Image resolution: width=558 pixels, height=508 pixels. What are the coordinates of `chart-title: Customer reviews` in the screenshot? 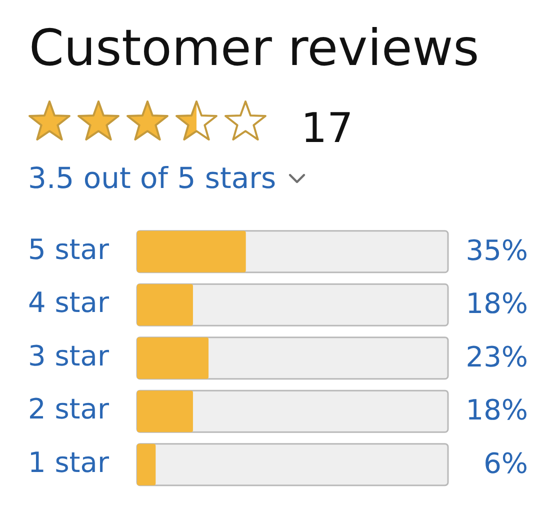 It's located at (254, 48).